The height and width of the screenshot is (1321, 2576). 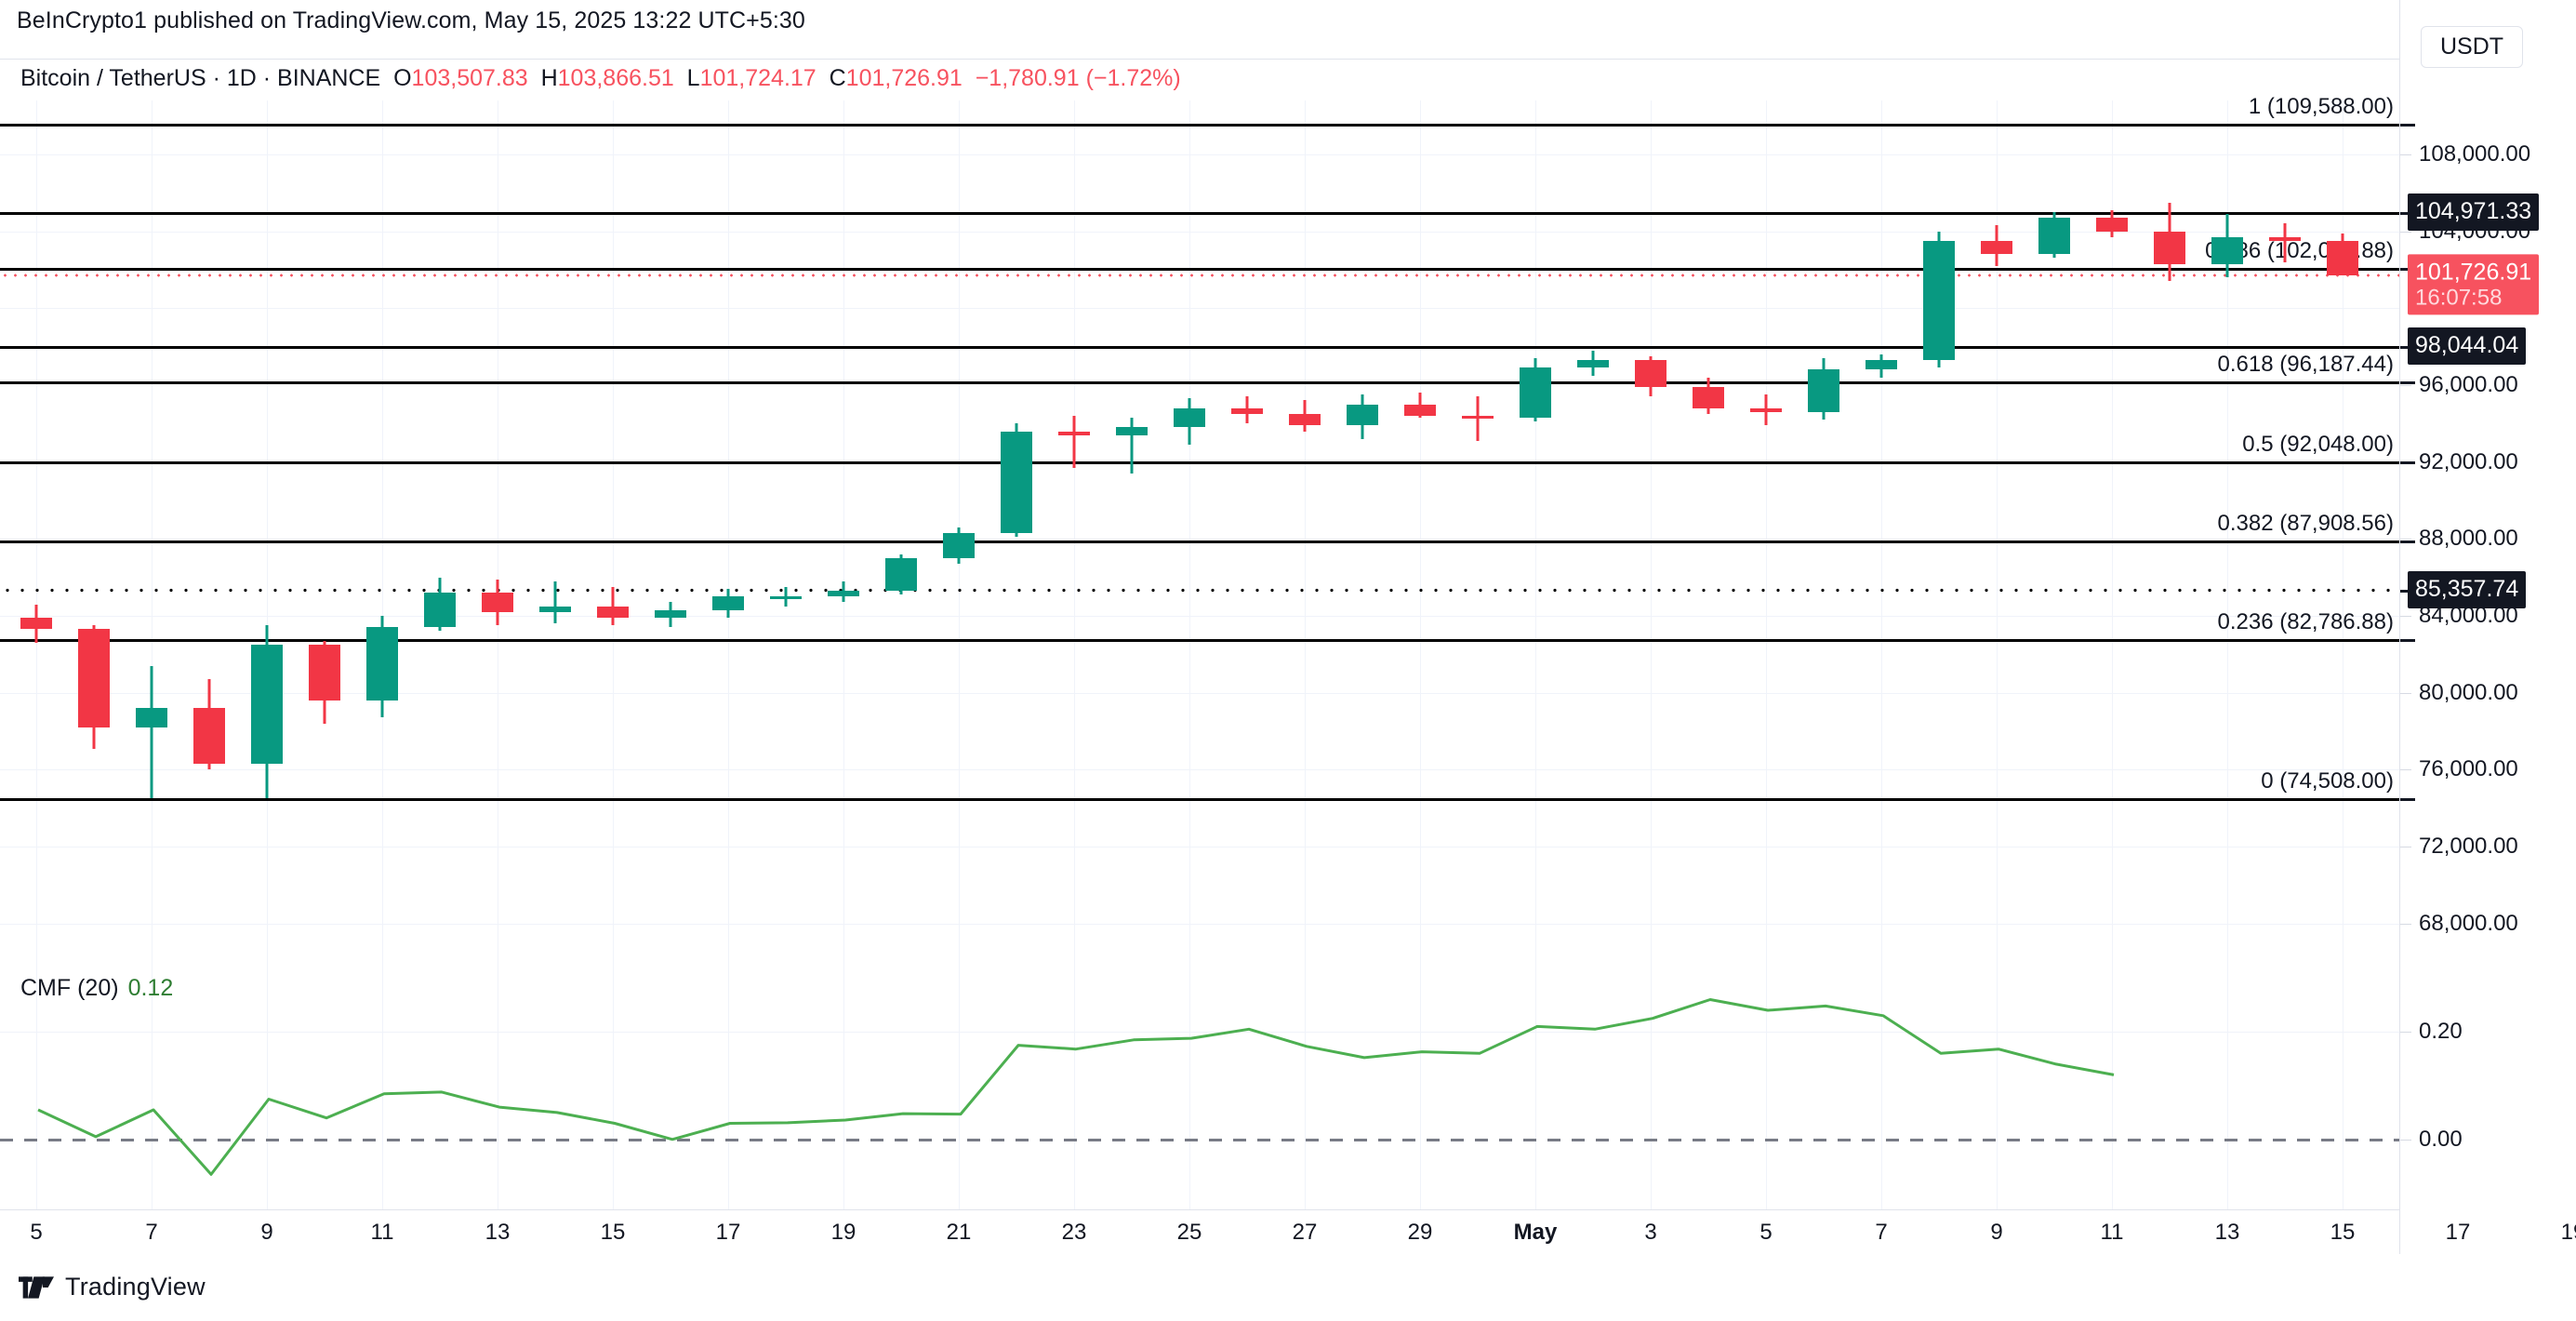 What do you see at coordinates (2441, 1139) in the screenshot?
I see `cmf-axis-label: 0.00` at bounding box center [2441, 1139].